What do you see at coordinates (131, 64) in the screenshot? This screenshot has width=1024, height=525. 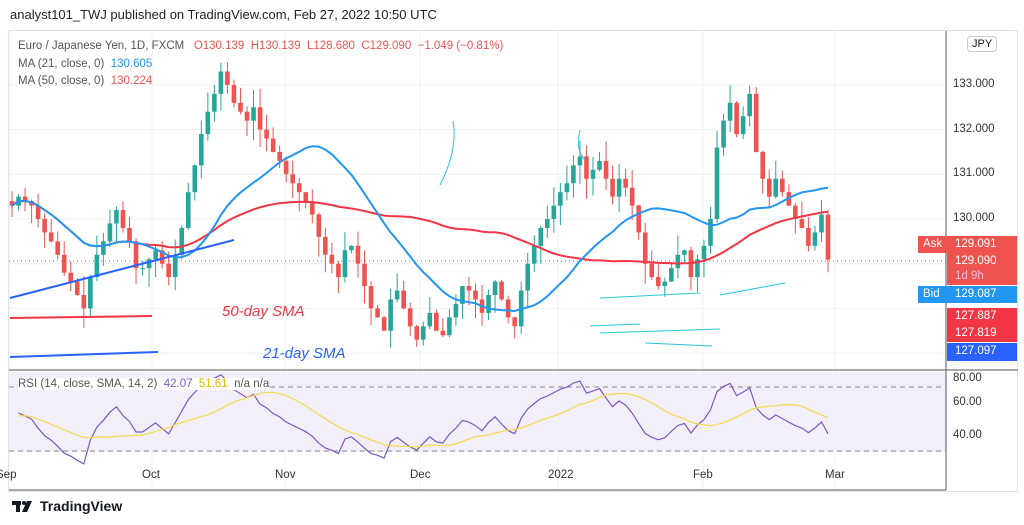 I see `ma21-value: 130.605` at bounding box center [131, 64].